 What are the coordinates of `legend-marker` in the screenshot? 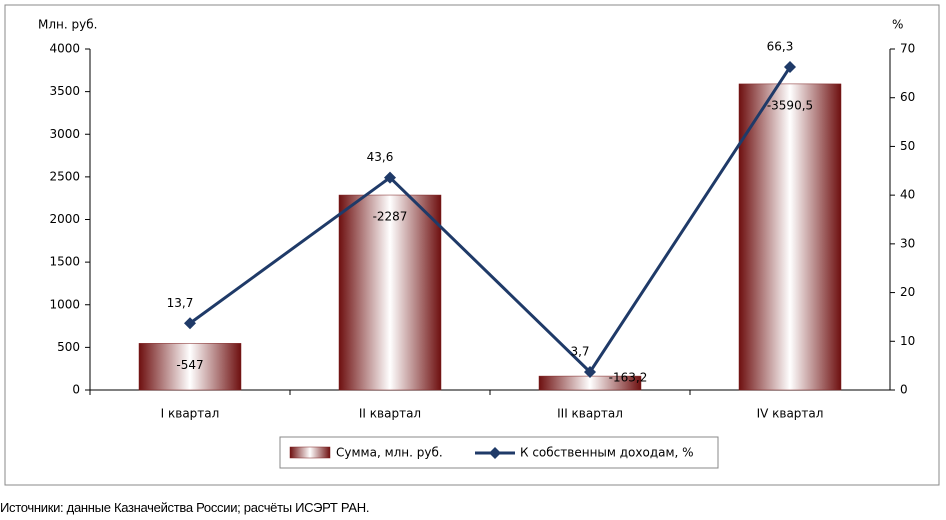 It's located at (495, 453).